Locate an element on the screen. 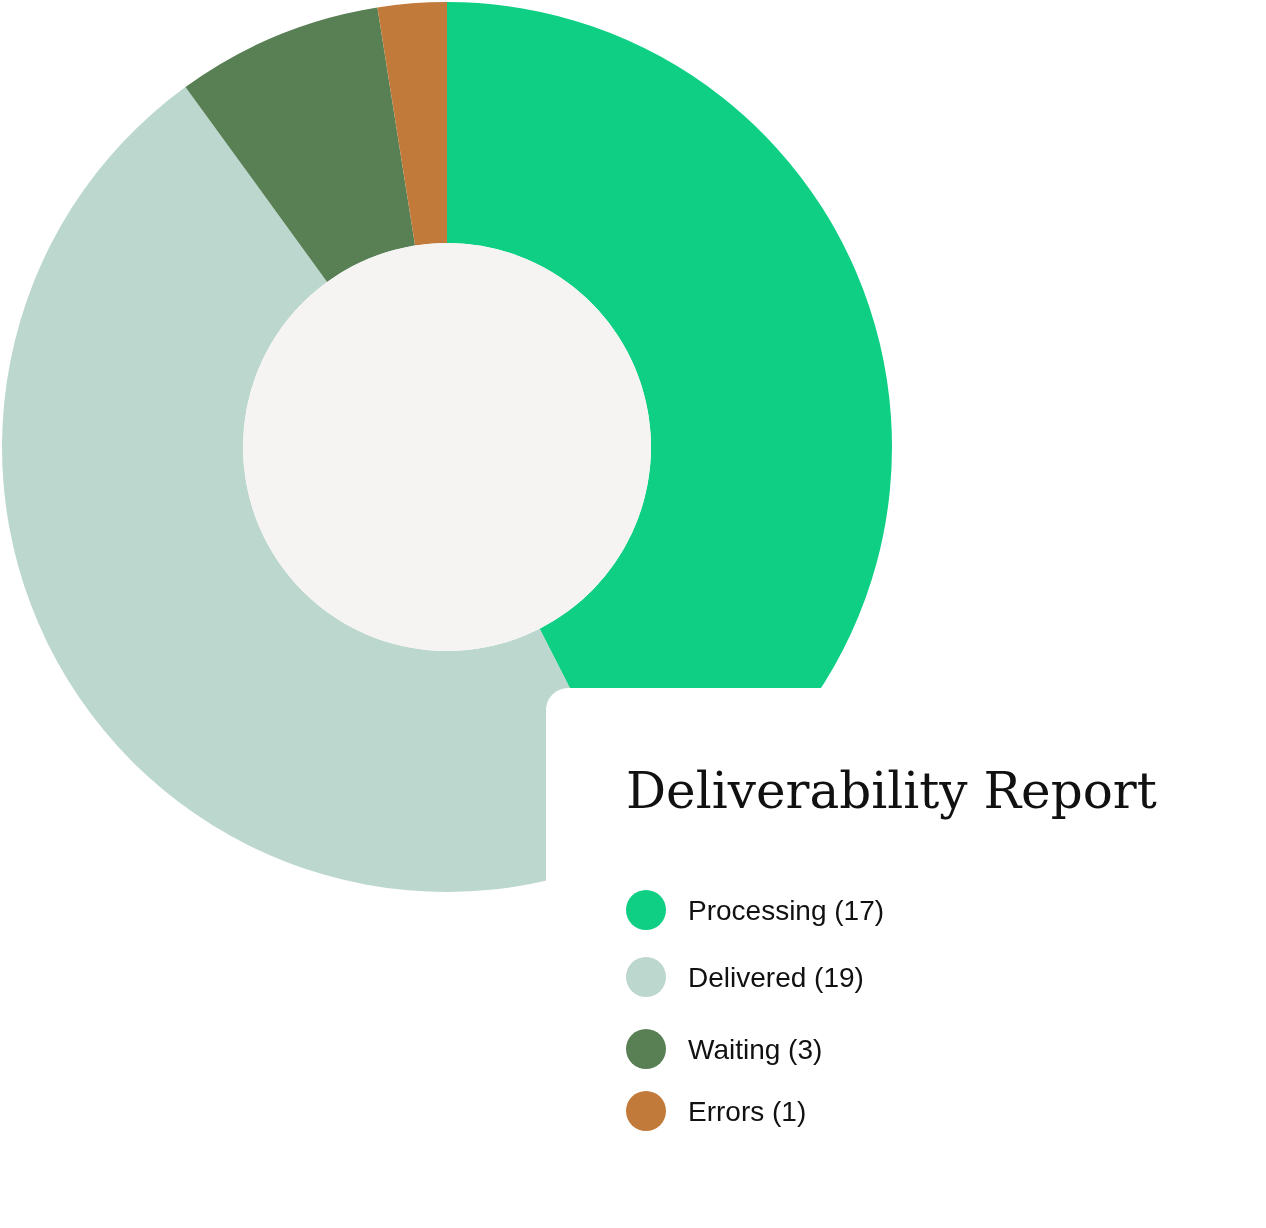 This screenshot has width=1266, height=1228. text: Deliverability Report is located at coordinates (891, 791).